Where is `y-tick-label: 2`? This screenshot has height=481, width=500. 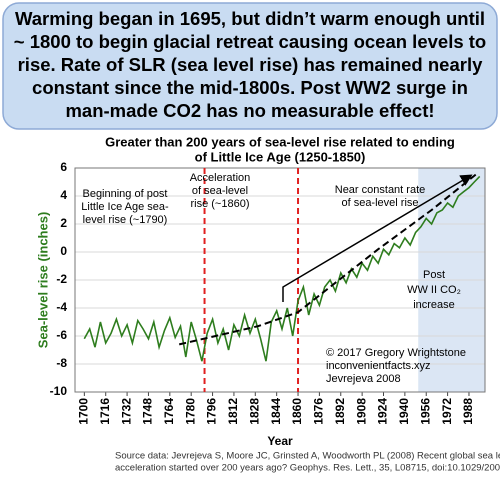
y-tick-label: 2 is located at coordinates (63, 223).